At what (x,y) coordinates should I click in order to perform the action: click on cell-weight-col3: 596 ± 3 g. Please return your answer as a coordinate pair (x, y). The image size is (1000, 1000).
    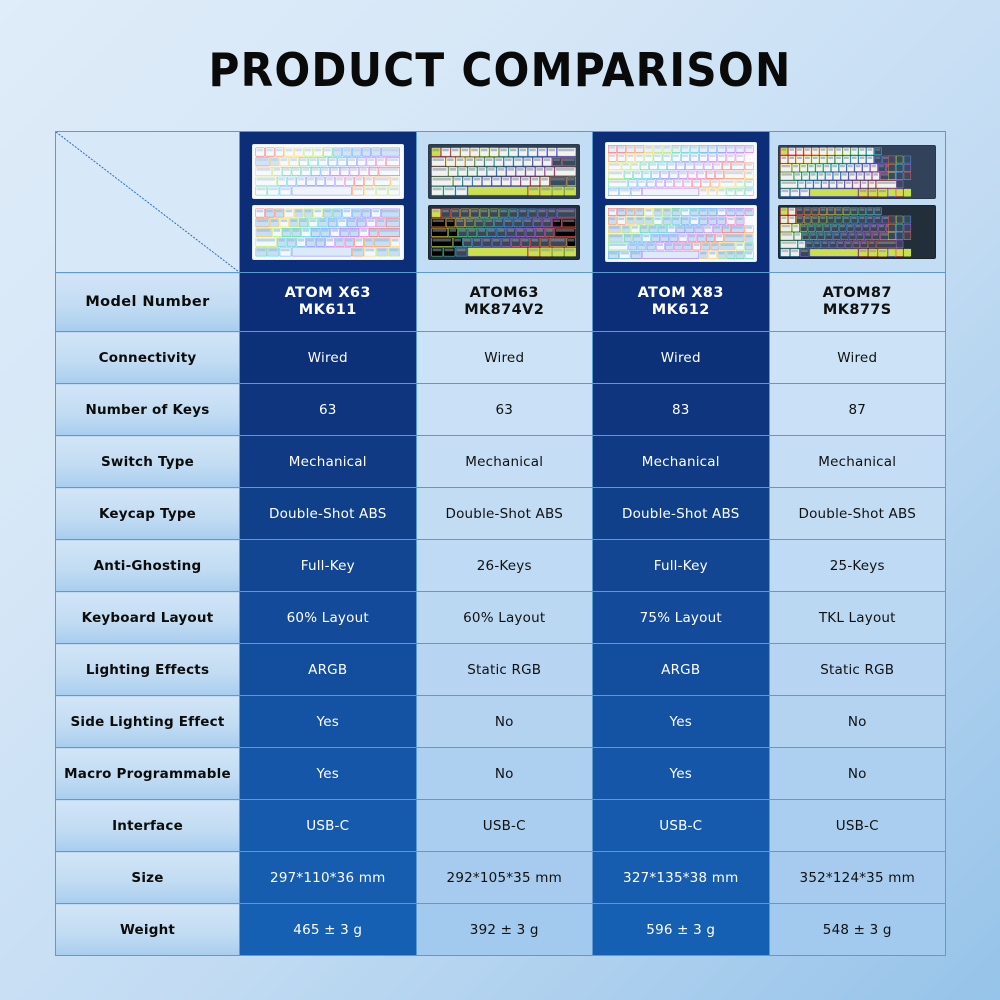
    Looking at the image, I should click on (681, 929).